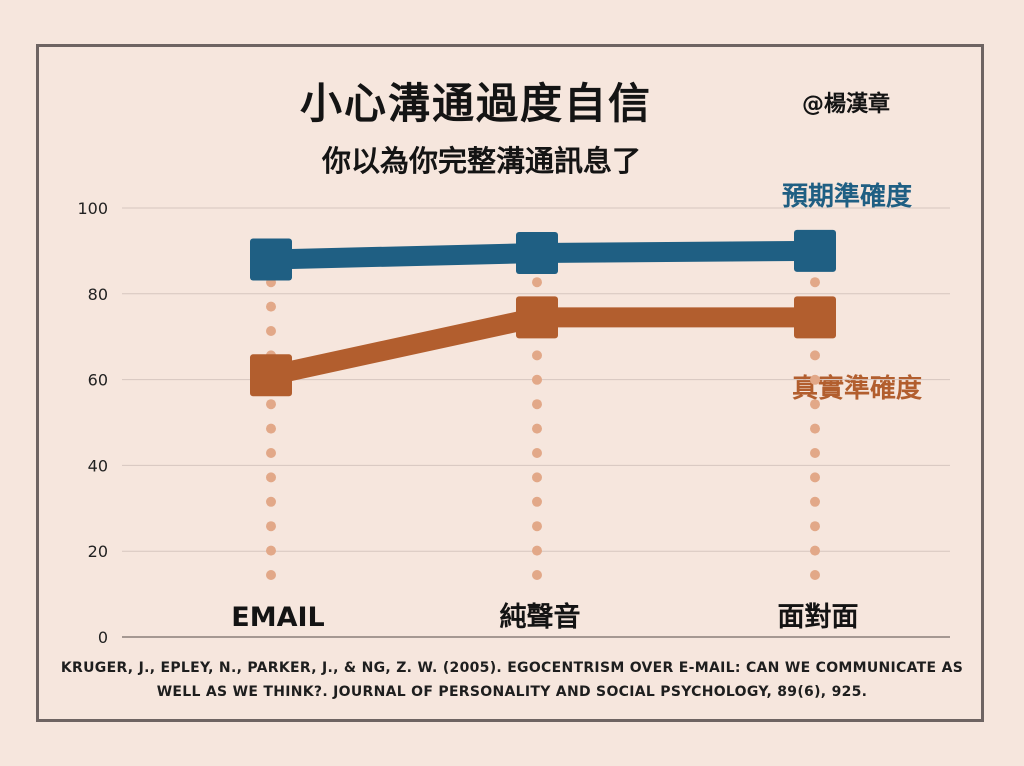  I want to click on chart-subtitle: 你以為你完整溝通訊息了, so click(482, 161).